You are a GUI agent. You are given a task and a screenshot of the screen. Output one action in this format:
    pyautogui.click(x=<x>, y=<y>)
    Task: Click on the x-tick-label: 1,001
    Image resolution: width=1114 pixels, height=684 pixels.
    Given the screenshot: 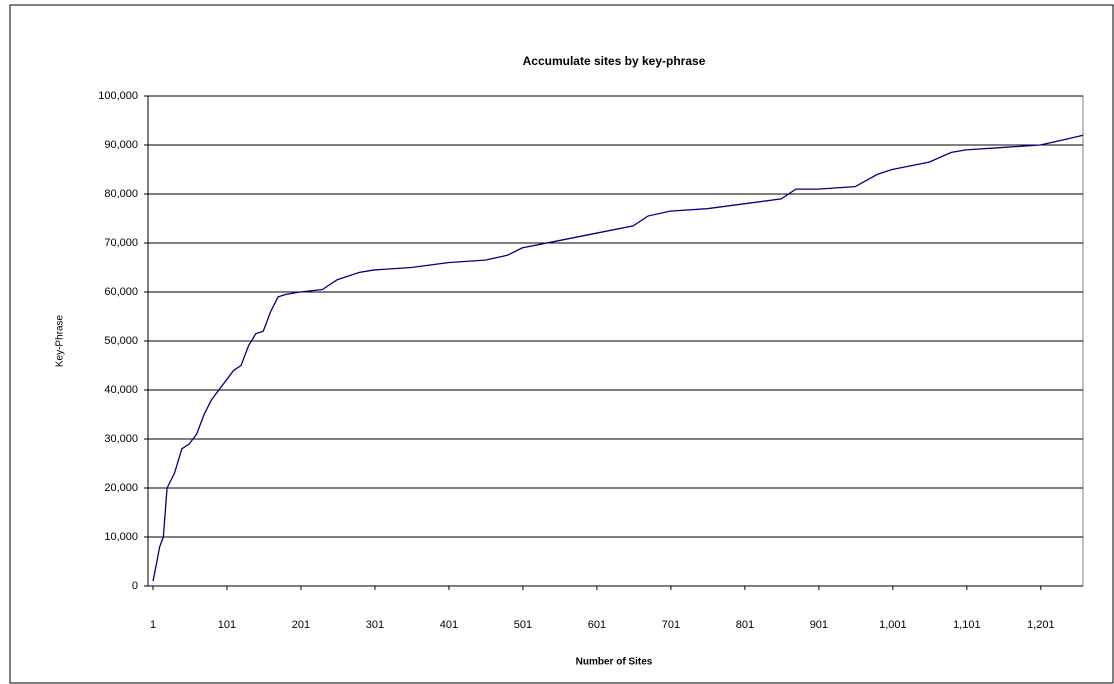 What is the action you would take?
    pyautogui.click(x=893, y=625)
    